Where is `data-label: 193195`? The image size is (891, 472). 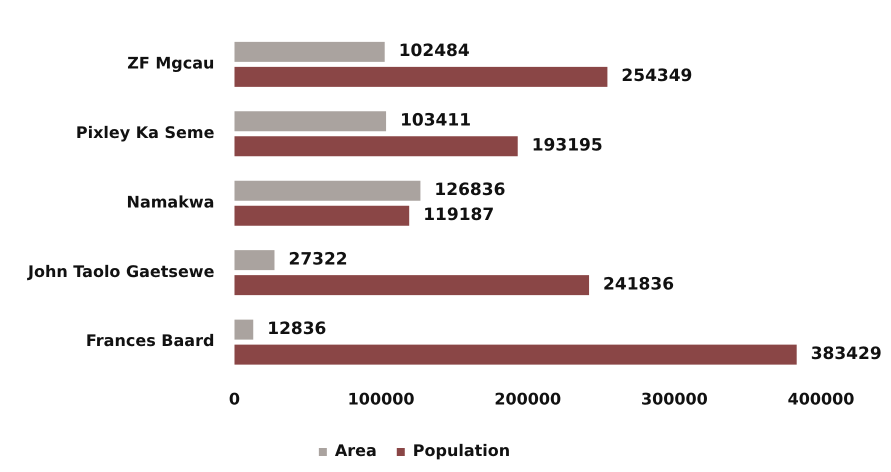 data-label: 193195 is located at coordinates (567, 146).